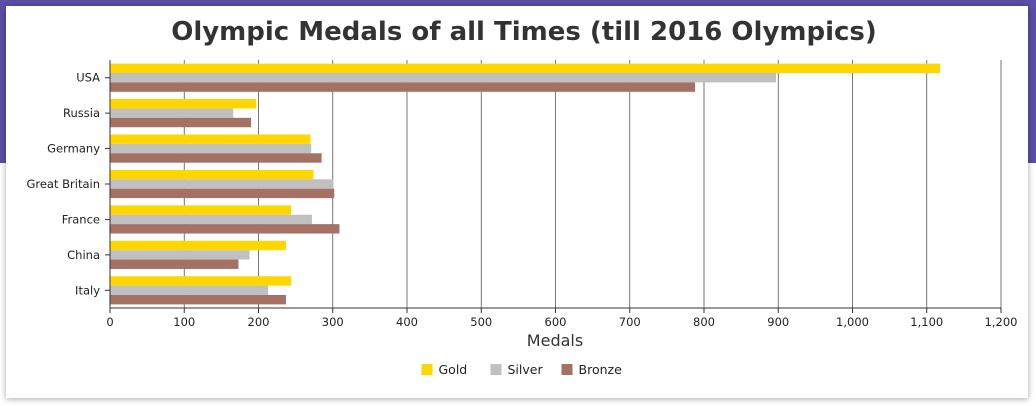 Image resolution: width=1036 pixels, height=406 pixels. Describe the element at coordinates (212, 174) in the screenshot. I see `bar-gold-great-britain` at that location.